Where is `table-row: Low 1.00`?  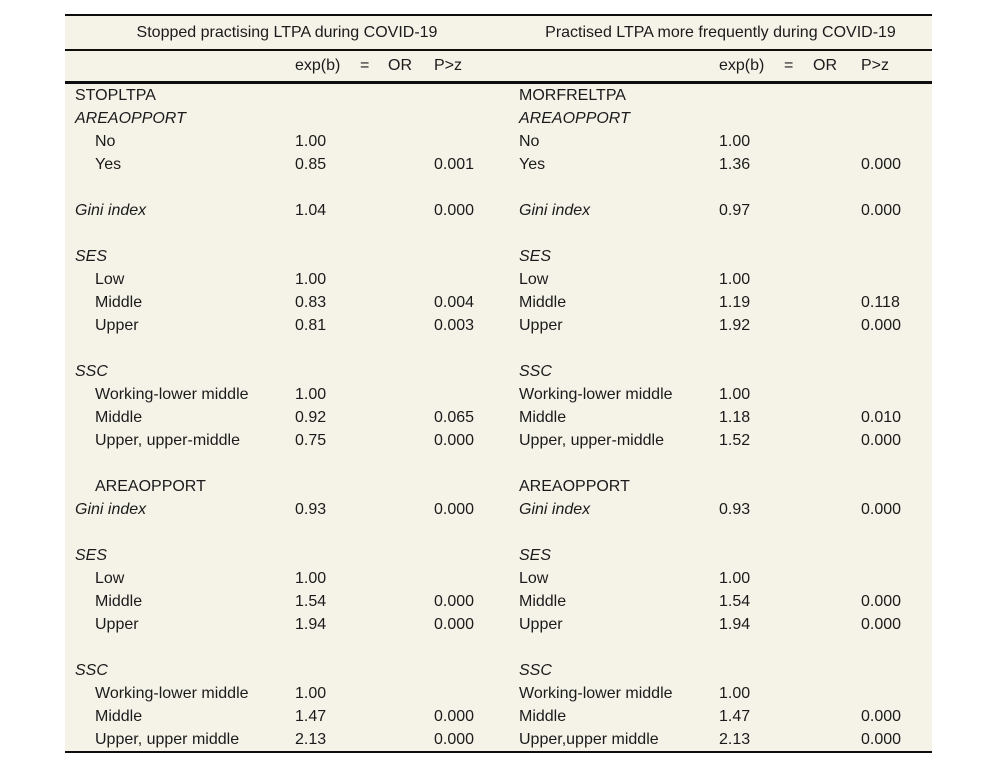
table-row: Low 1.00 is located at coordinates (287, 279).